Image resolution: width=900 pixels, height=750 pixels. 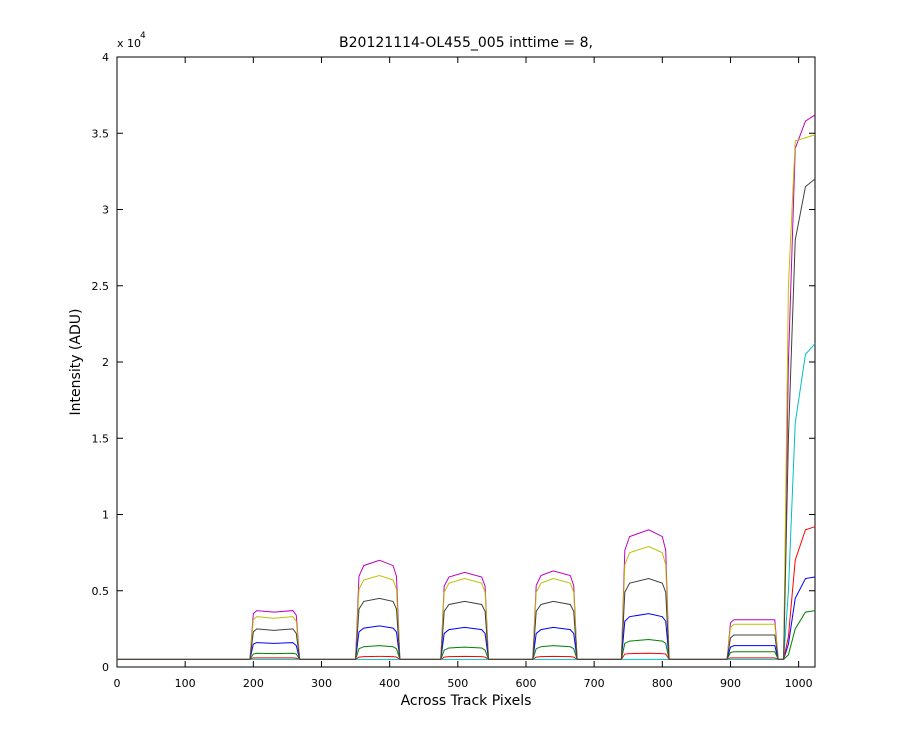 What do you see at coordinates (466, 701) in the screenshot?
I see `x-axis-label: Across Track Pixels` at bounding box center [466, 701].